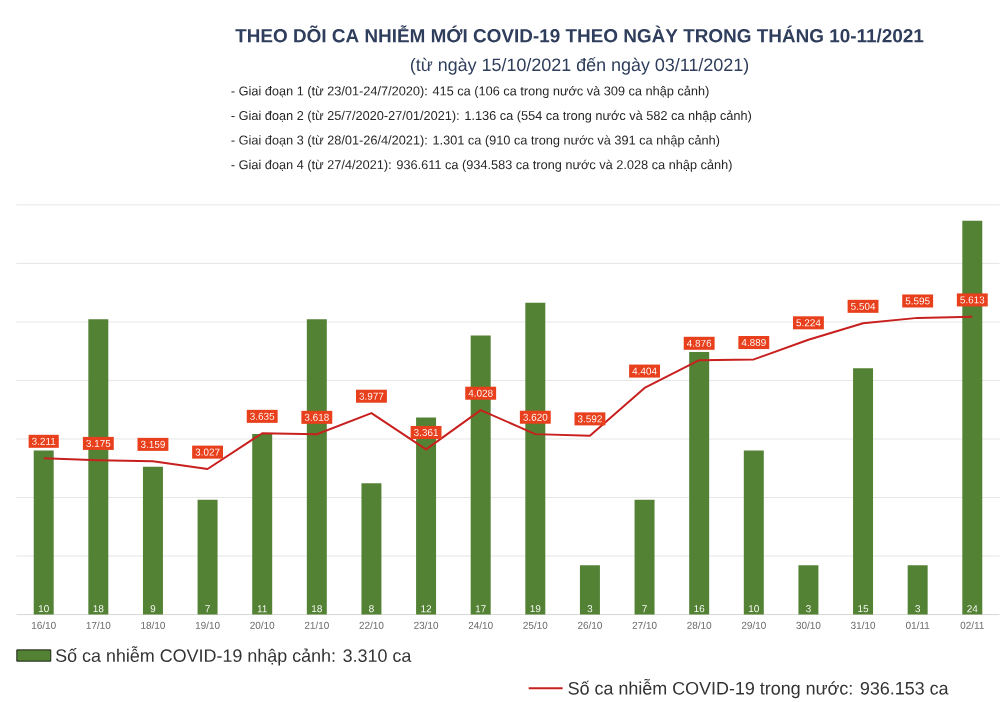 Image resolution: width=1000 pixels, height=702 pixels. I want to click on chart-subtitle: (từ ngày 15/10/2021 đến ngày 03/11/2021), so click(579, 66).